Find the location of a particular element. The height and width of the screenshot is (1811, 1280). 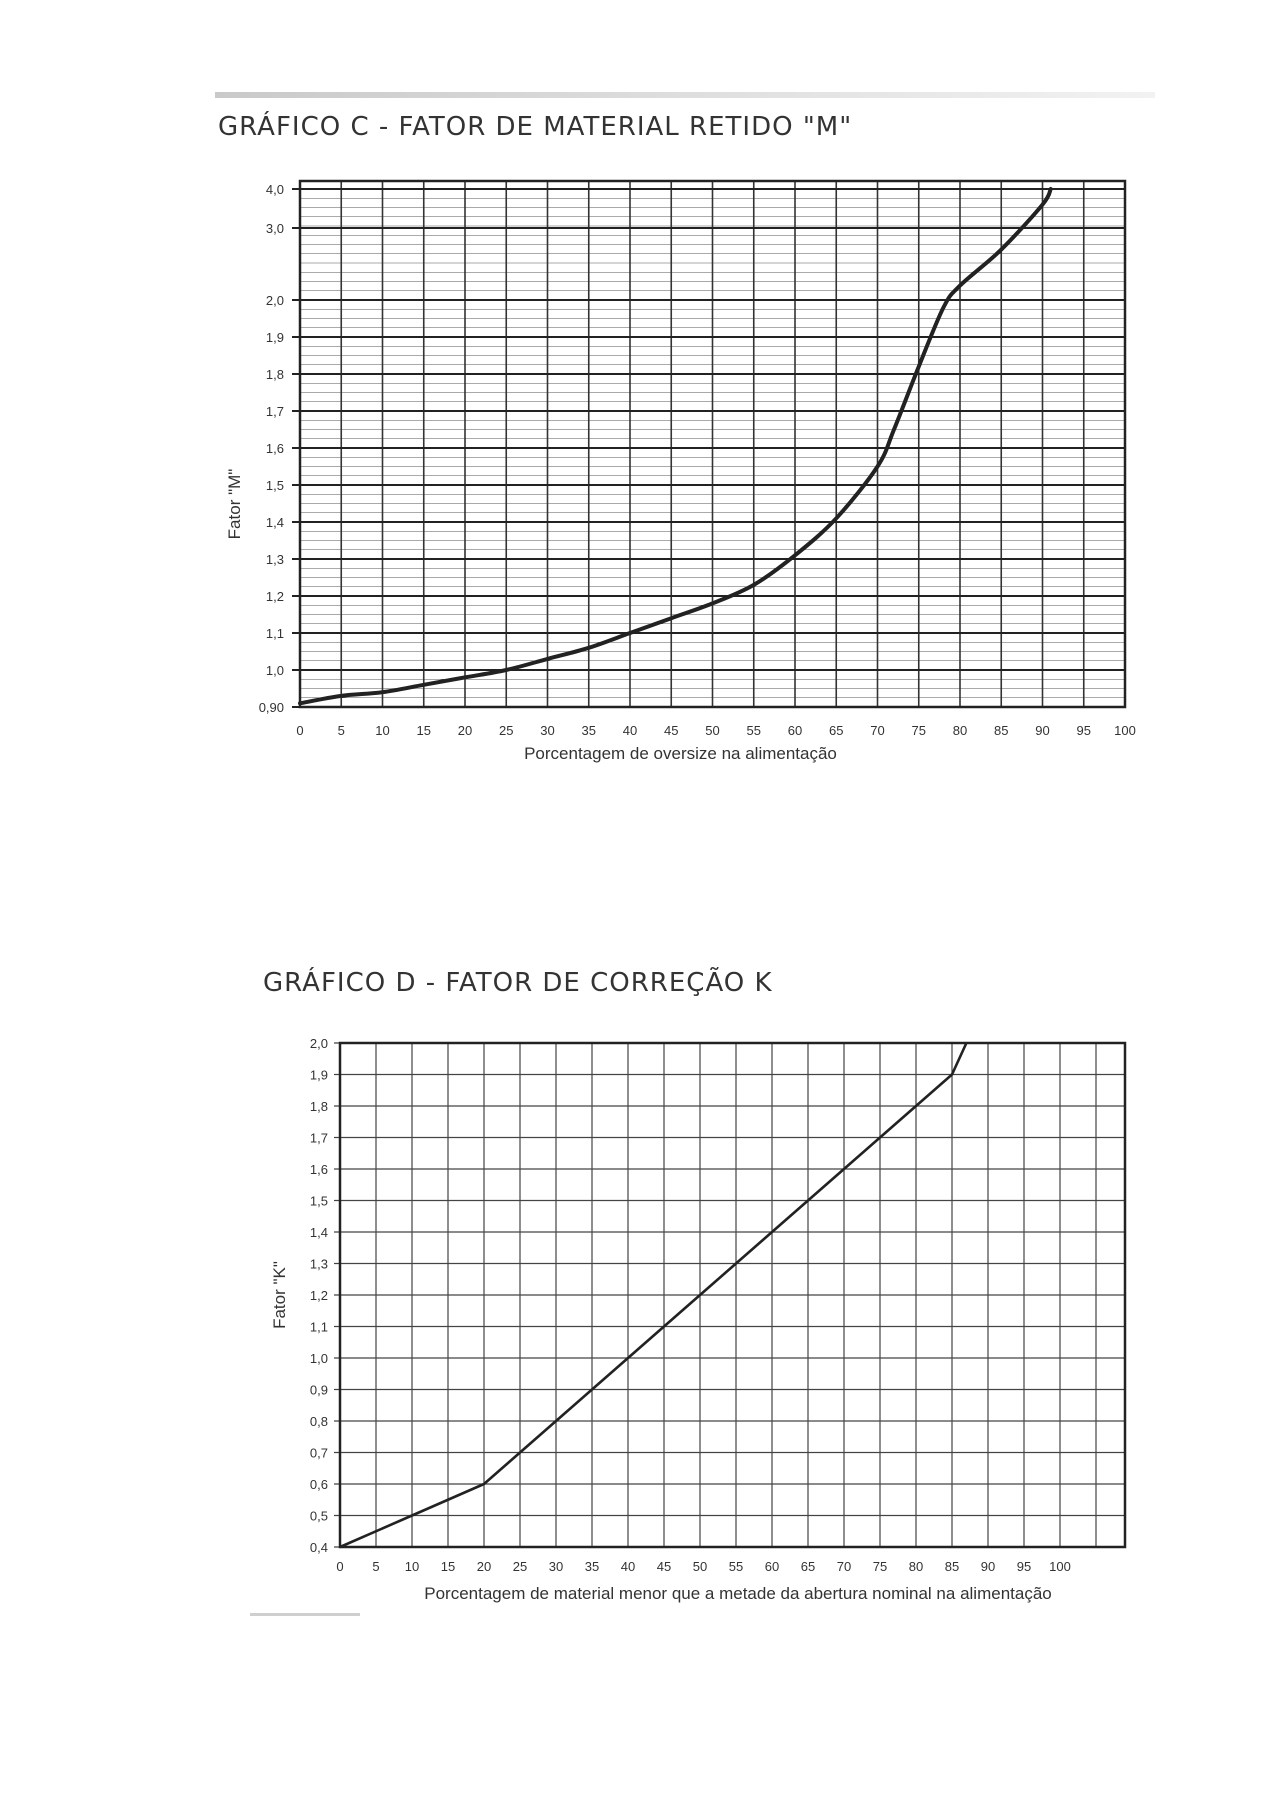

x-axis-label: Porcentagem de oversize na alimentação is located at coordinates (680, 753).